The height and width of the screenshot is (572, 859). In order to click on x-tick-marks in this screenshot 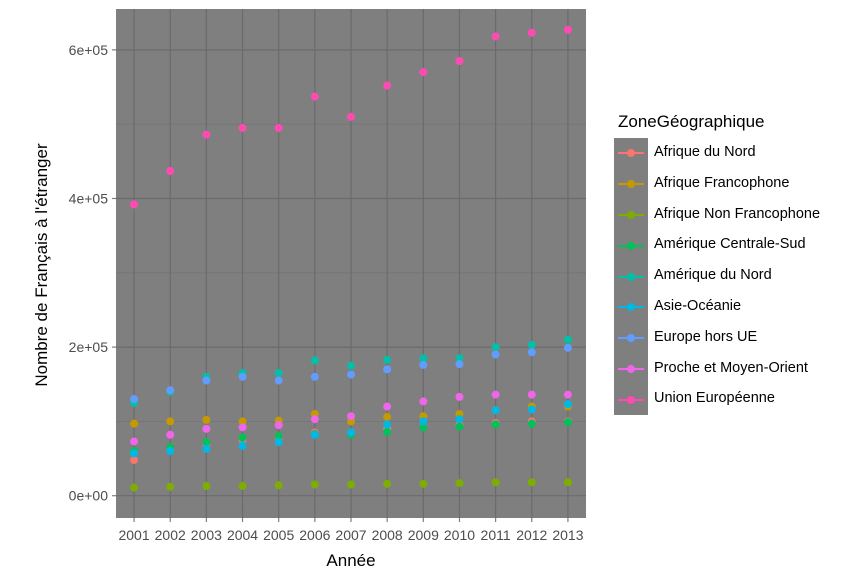, I will do `click(351, 520)`.